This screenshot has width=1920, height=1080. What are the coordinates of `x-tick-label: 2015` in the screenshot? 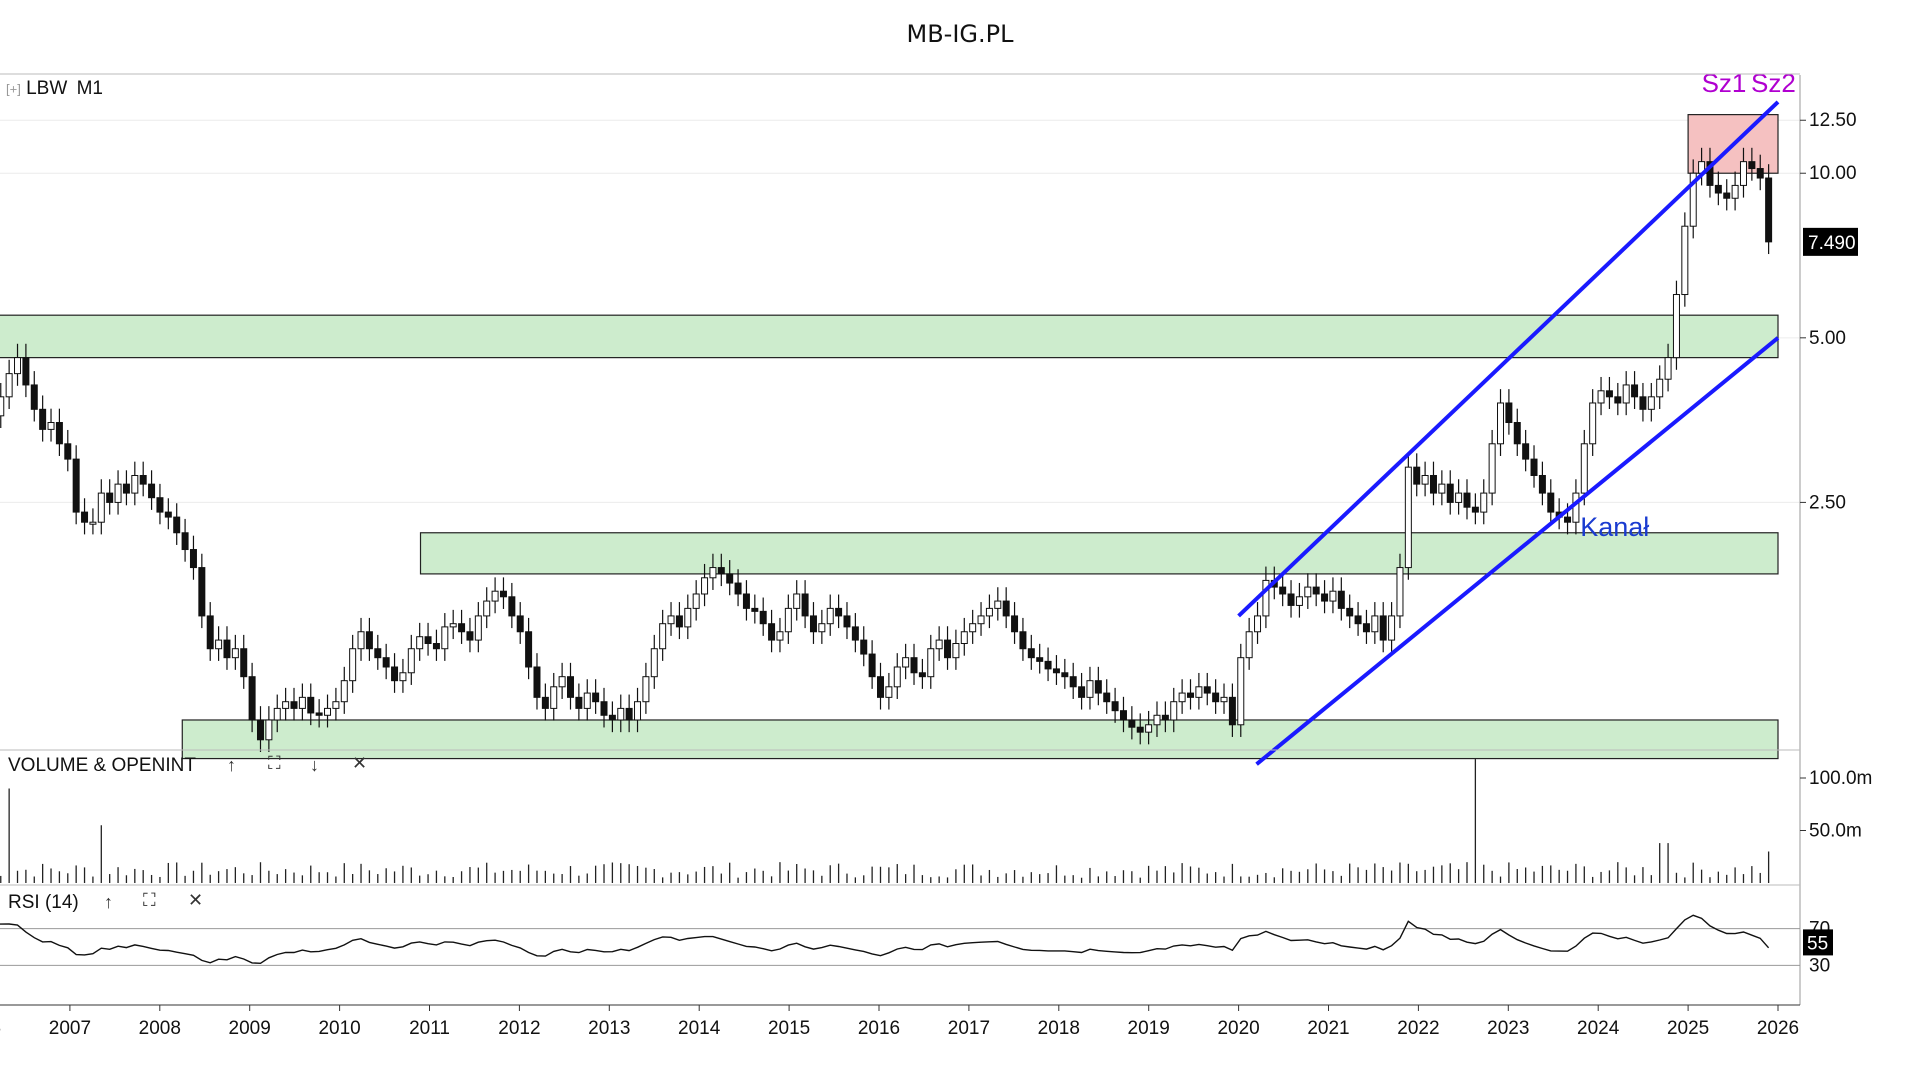 It's located at (789, 1028).